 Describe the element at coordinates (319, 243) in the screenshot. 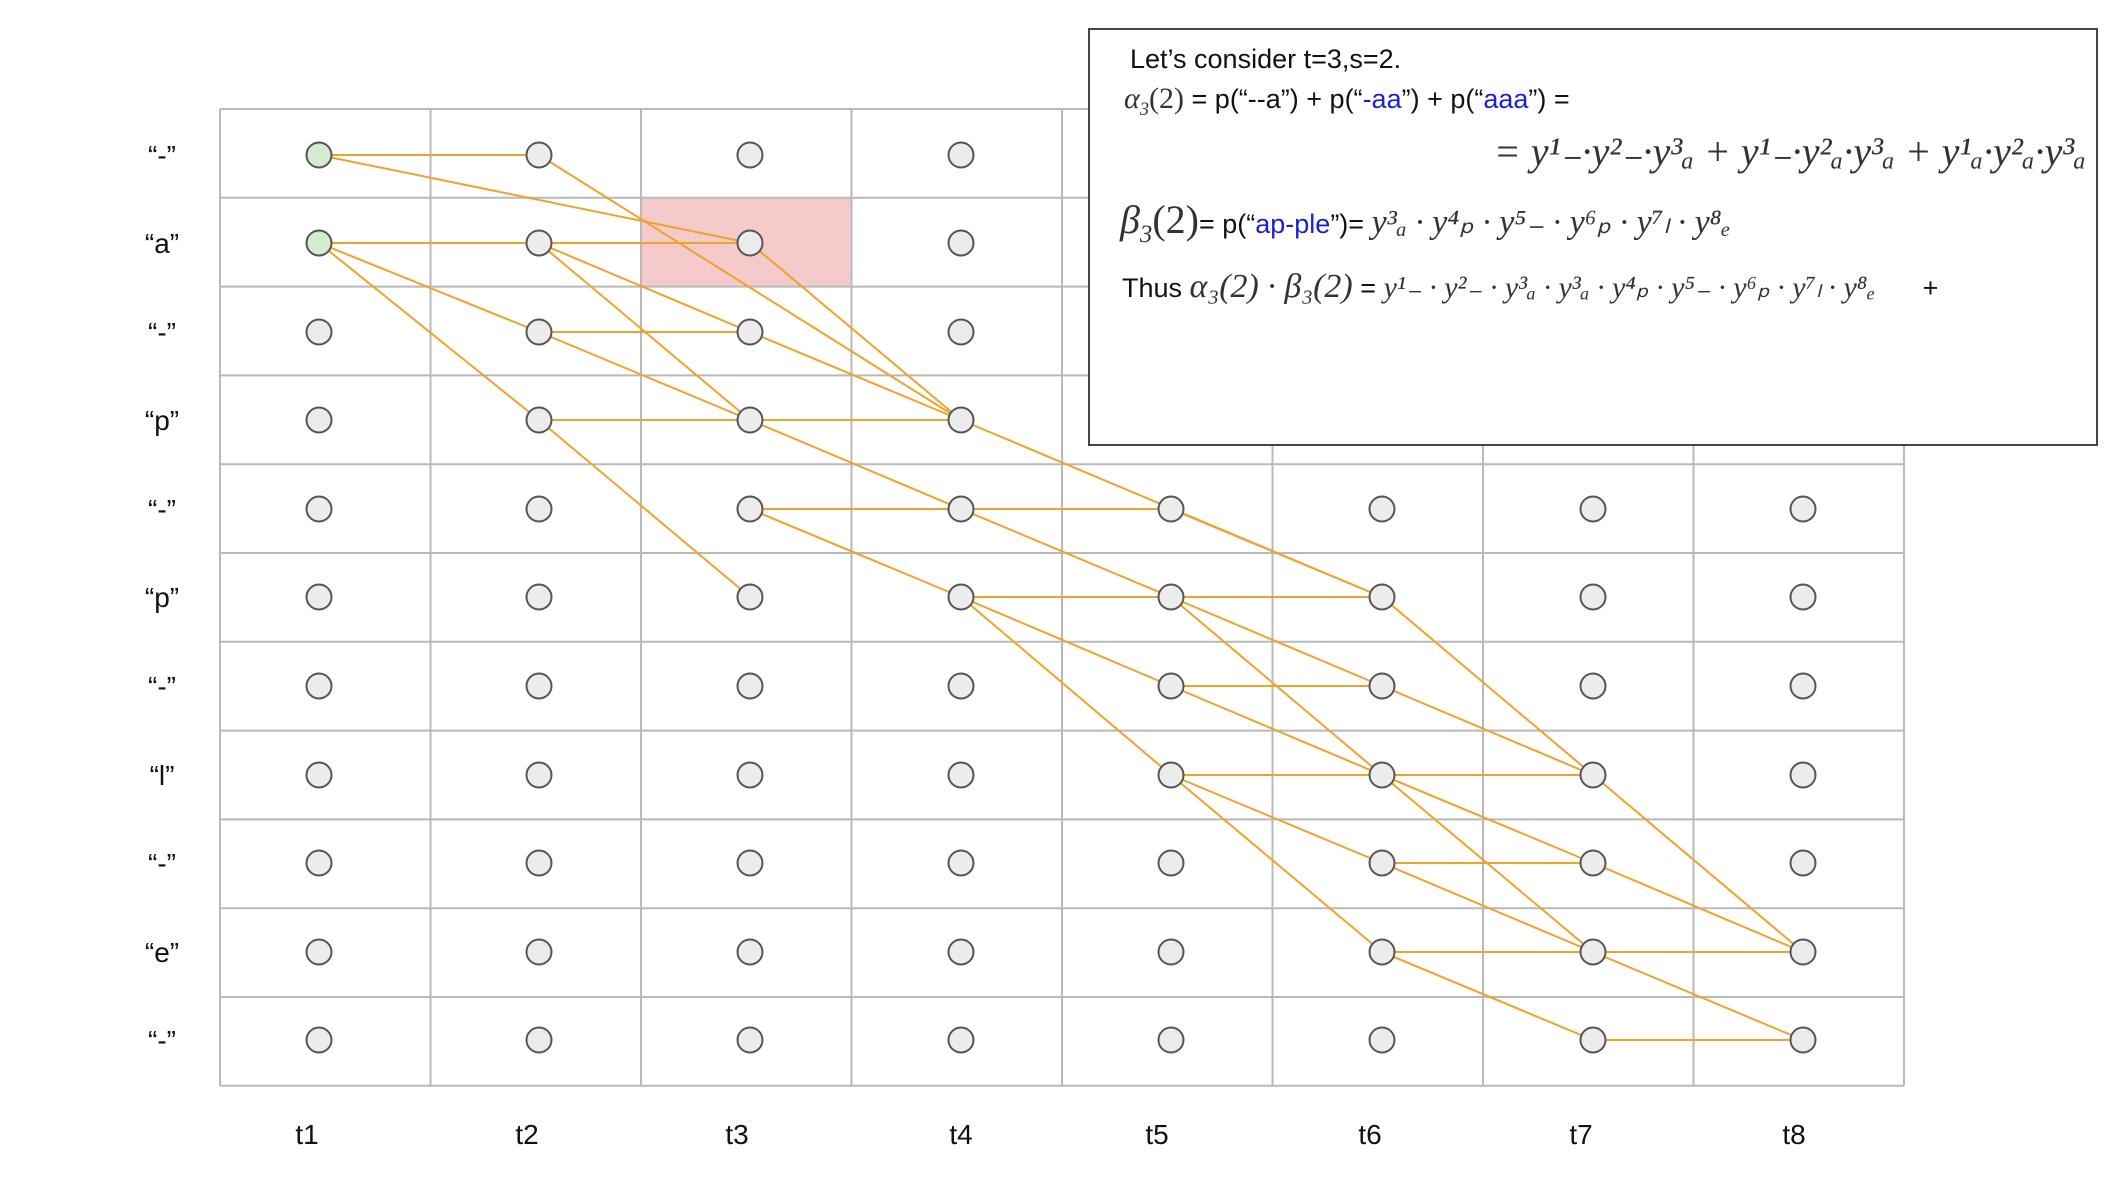

I see `start-node` at that location.